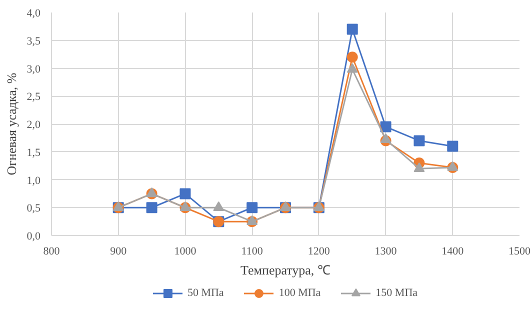  I want to click on x-tick-label: 1200, so click(319, 252).